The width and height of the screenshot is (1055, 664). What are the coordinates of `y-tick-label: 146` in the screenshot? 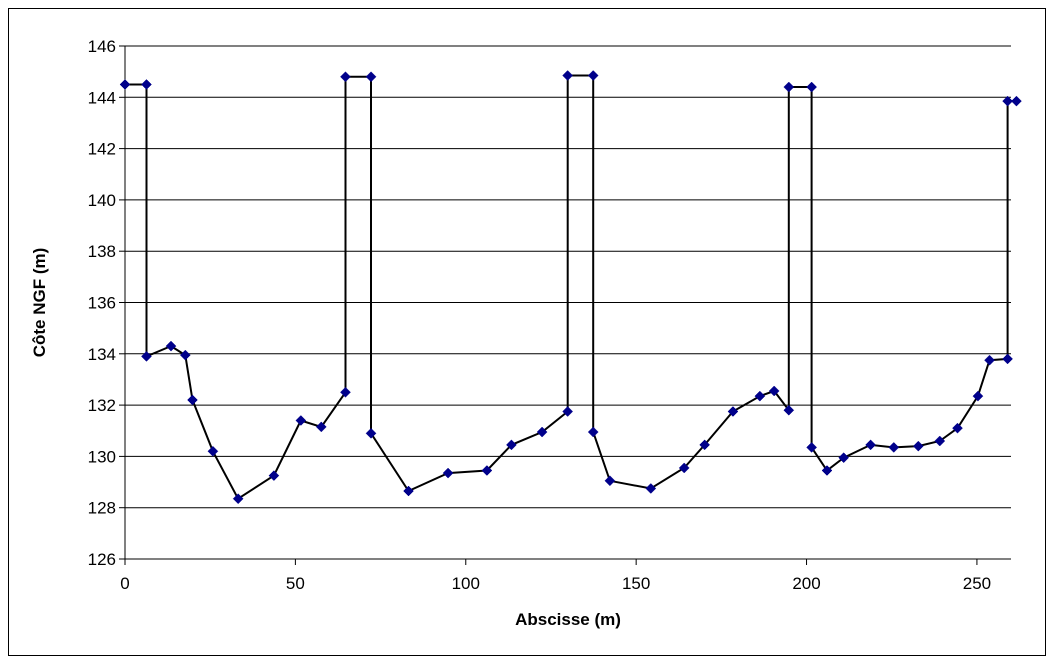 It's located at (102, 46).